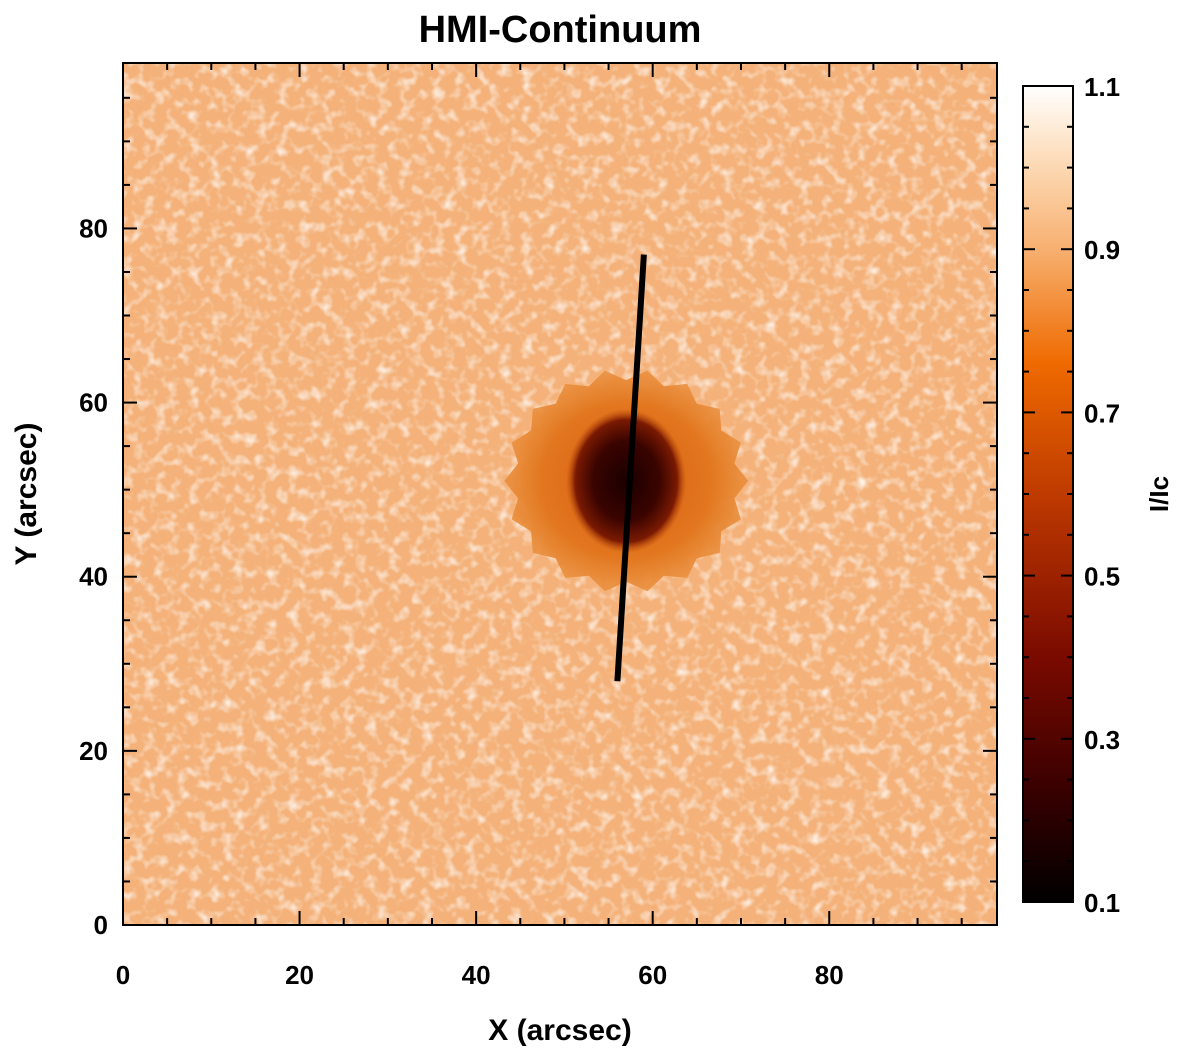  I want to click on y-tick-label: 20, so click(93, 751).